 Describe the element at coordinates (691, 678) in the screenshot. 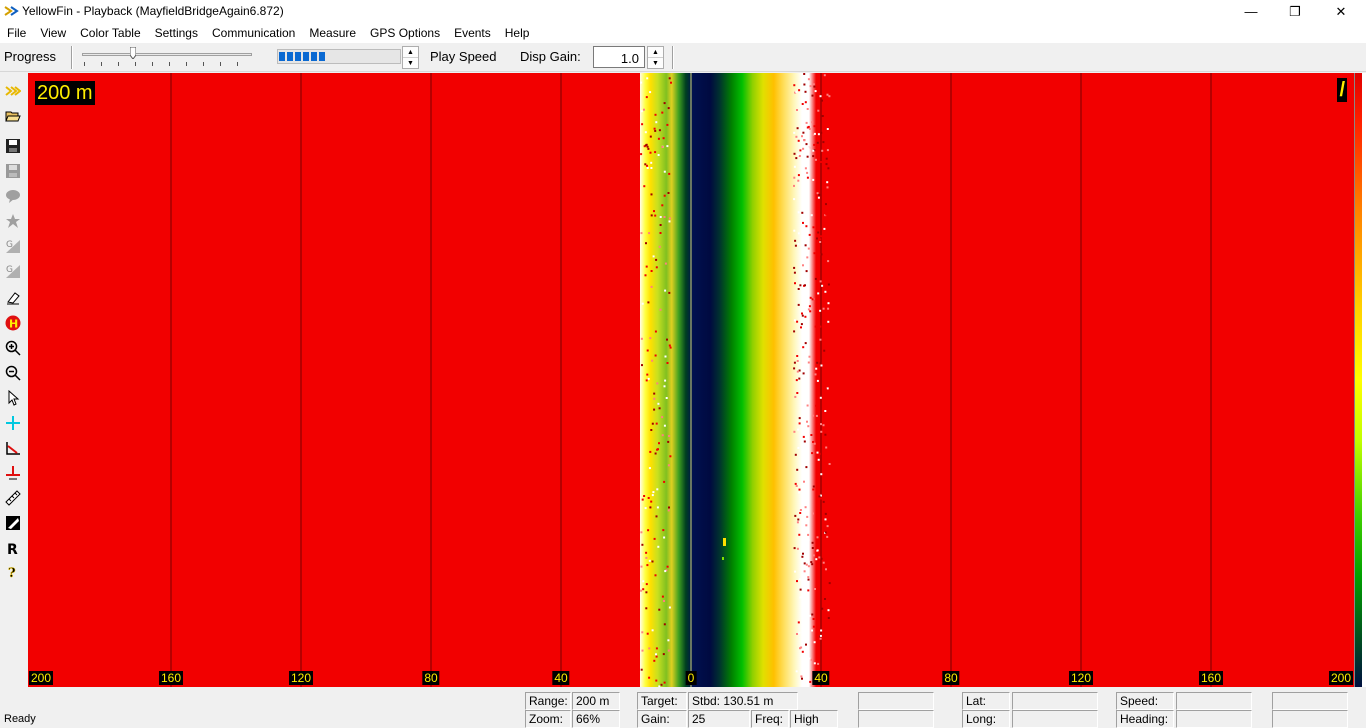

I see `range-tick-label: 0` at that location.